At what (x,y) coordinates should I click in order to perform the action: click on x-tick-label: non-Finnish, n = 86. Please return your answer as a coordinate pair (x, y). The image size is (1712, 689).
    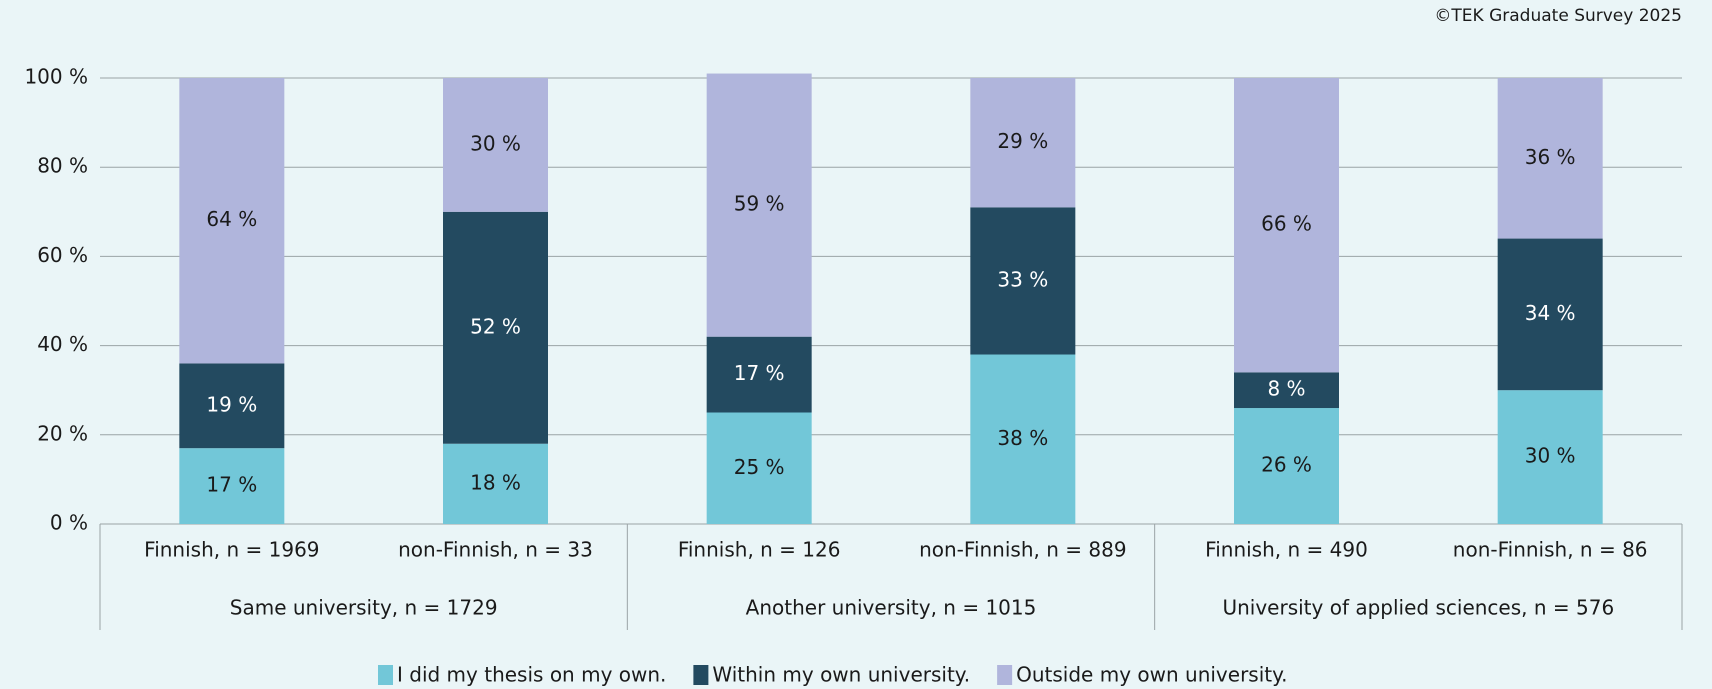
    Looking at the image, I should click on (1550, 550).